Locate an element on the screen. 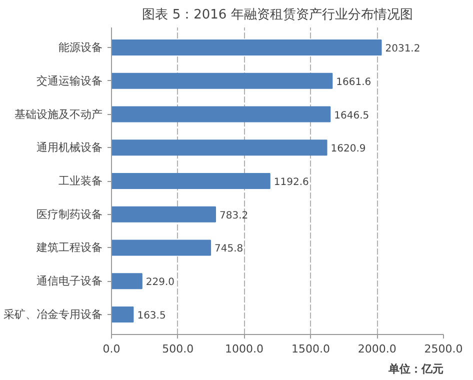  y-tick-label: 医疗制药设备 is located at coordinates (69, 214).